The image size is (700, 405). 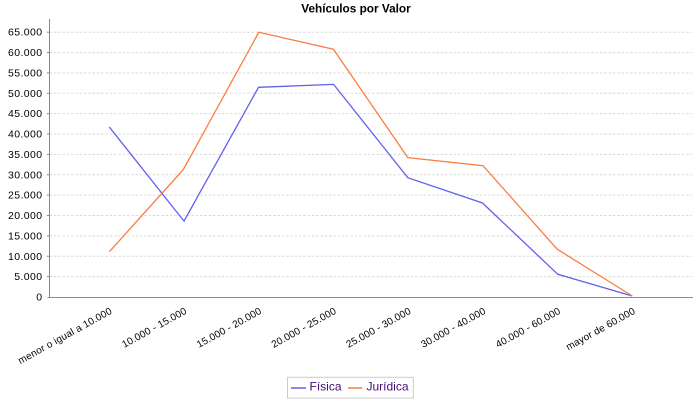 I want to click on svg-text: 65.000, so click(x=25, y=33).